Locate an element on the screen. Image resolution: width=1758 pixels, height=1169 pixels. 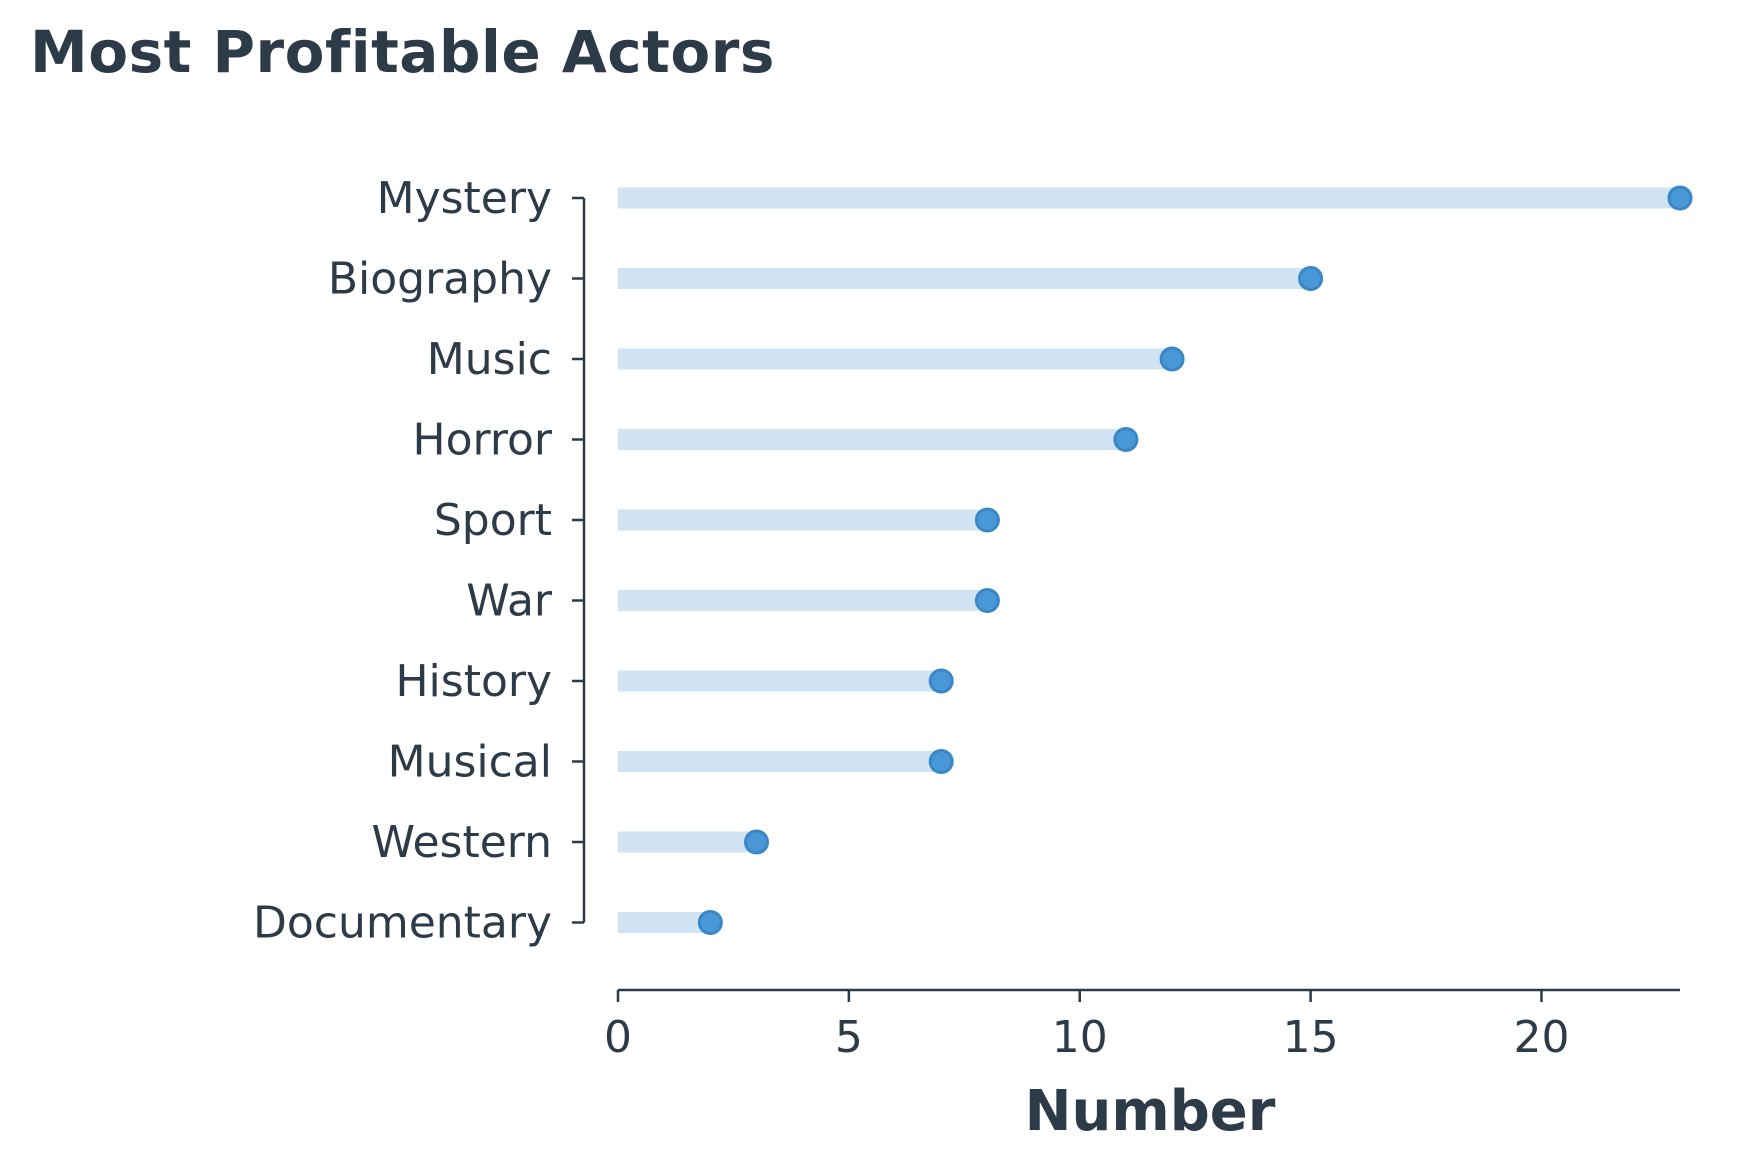
y-tick-label: Documentary is located at coordinates (402, 923).